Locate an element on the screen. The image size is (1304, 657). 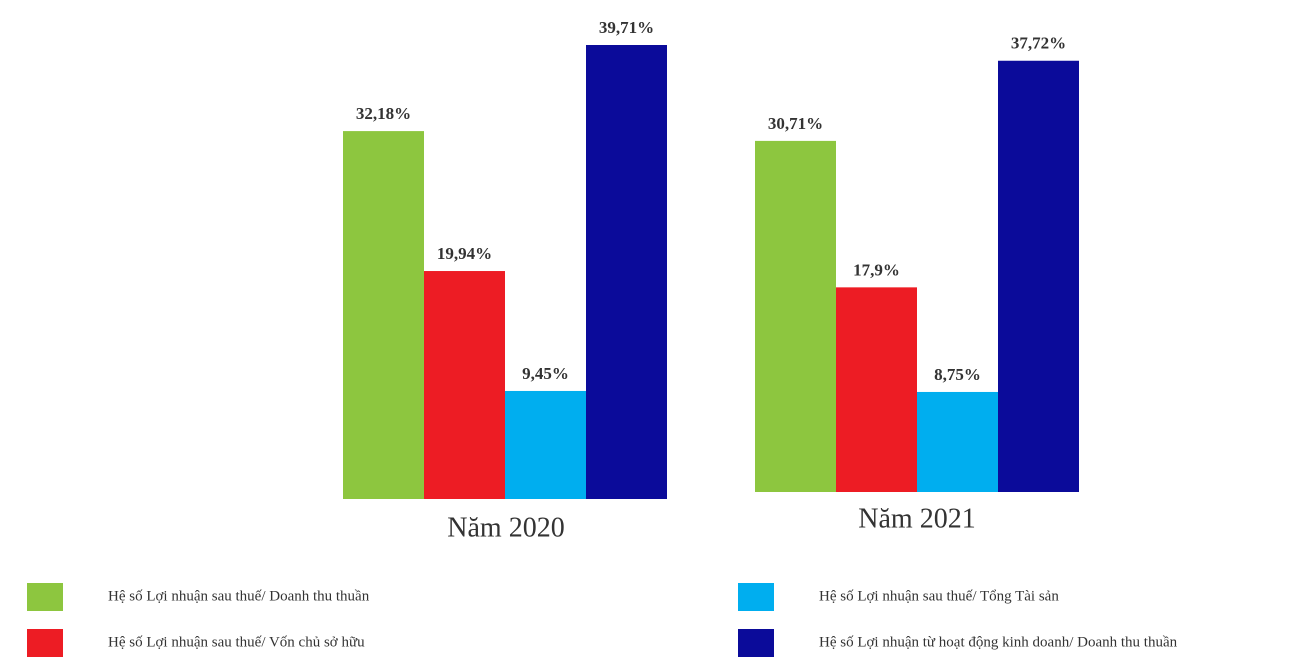
legend-label: Hệ số Lợi nhuận sau thuế/ Tổng Tài sản is located at coordinates (939, 596).